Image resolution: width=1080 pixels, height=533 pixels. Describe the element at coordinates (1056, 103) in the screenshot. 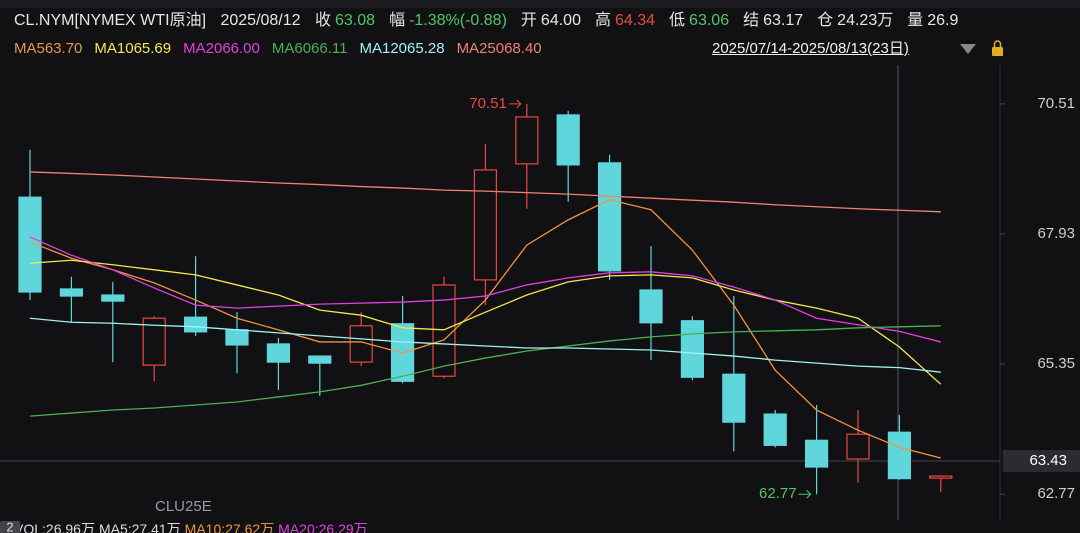

I see `y-tick-label: 70.51` at that location.